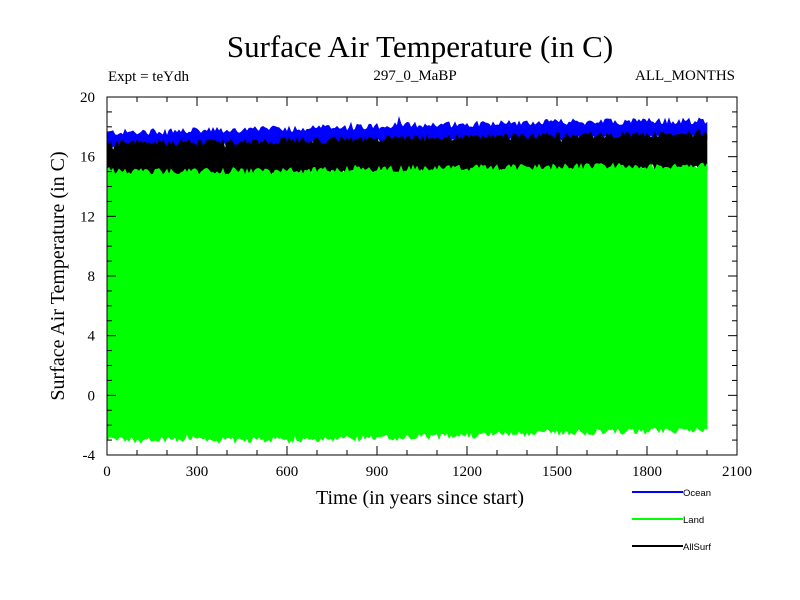  What do you see at coordinates (88, 158) in the screenshot?
I see `y-tick-label: 16` at bounding box center [88, 158].